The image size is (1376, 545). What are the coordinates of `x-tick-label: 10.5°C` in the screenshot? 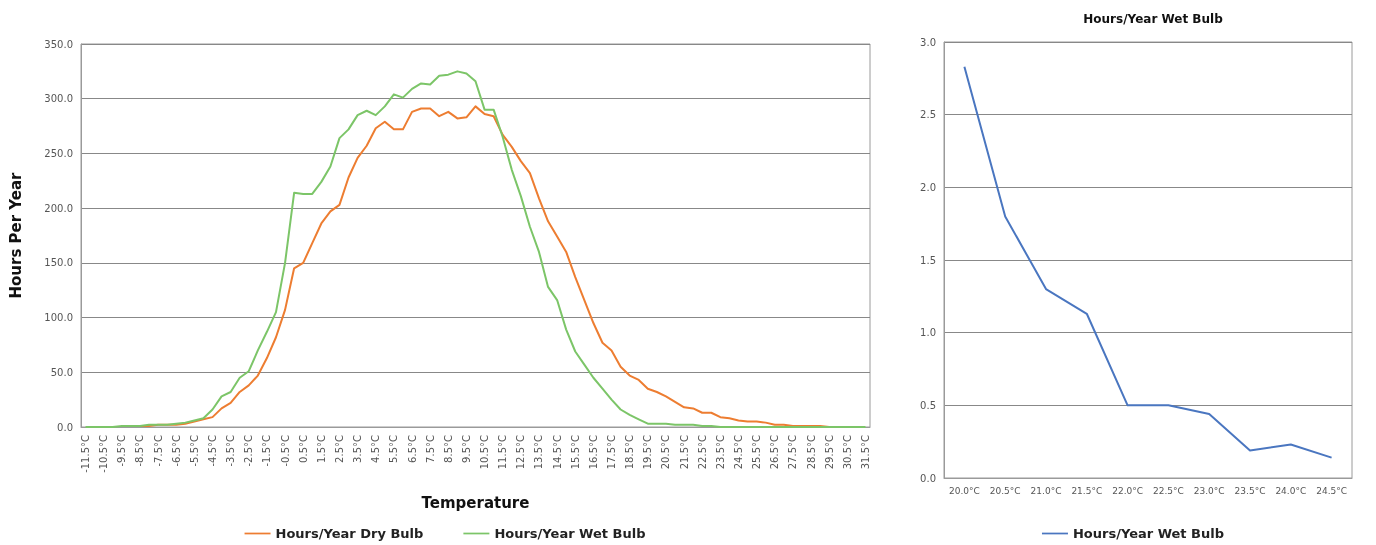 It's located at (485, 452).